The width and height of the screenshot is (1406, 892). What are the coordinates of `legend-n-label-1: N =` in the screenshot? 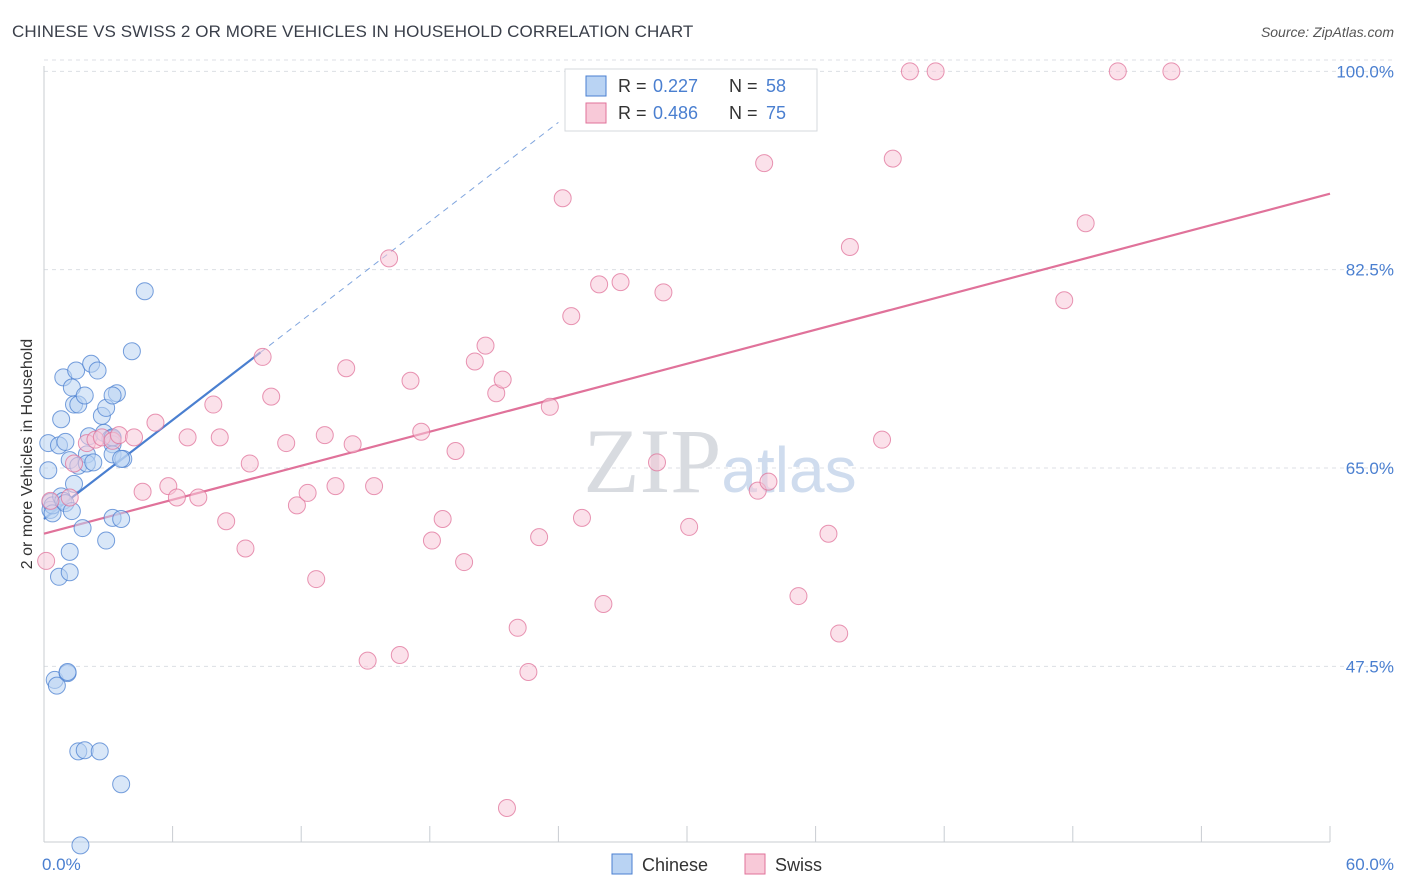 It's located at (743, 113).